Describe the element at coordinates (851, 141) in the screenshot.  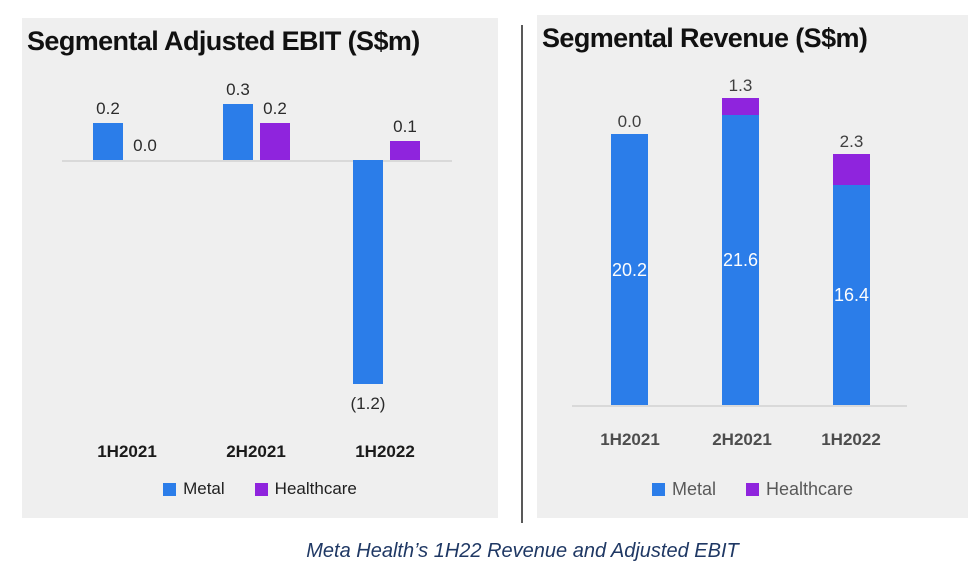
I see `data-label-healthcare-1h2022: 2.3` at that location.